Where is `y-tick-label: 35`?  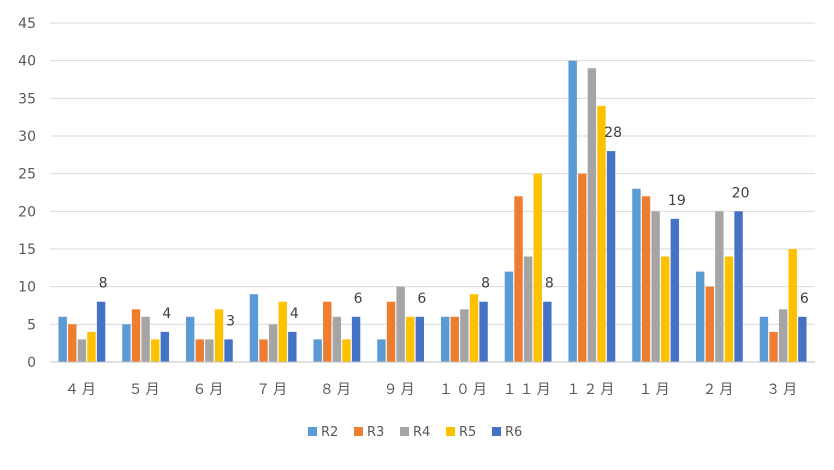
y-tick-label: 35 is located at coordinates (27, 99).